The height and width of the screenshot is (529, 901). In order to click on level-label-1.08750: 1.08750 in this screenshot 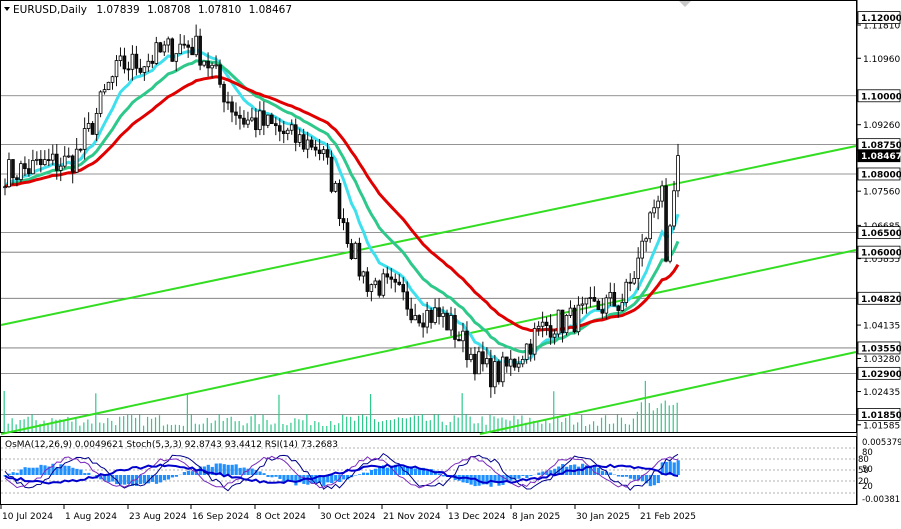, I will do `click(879, 145)`.